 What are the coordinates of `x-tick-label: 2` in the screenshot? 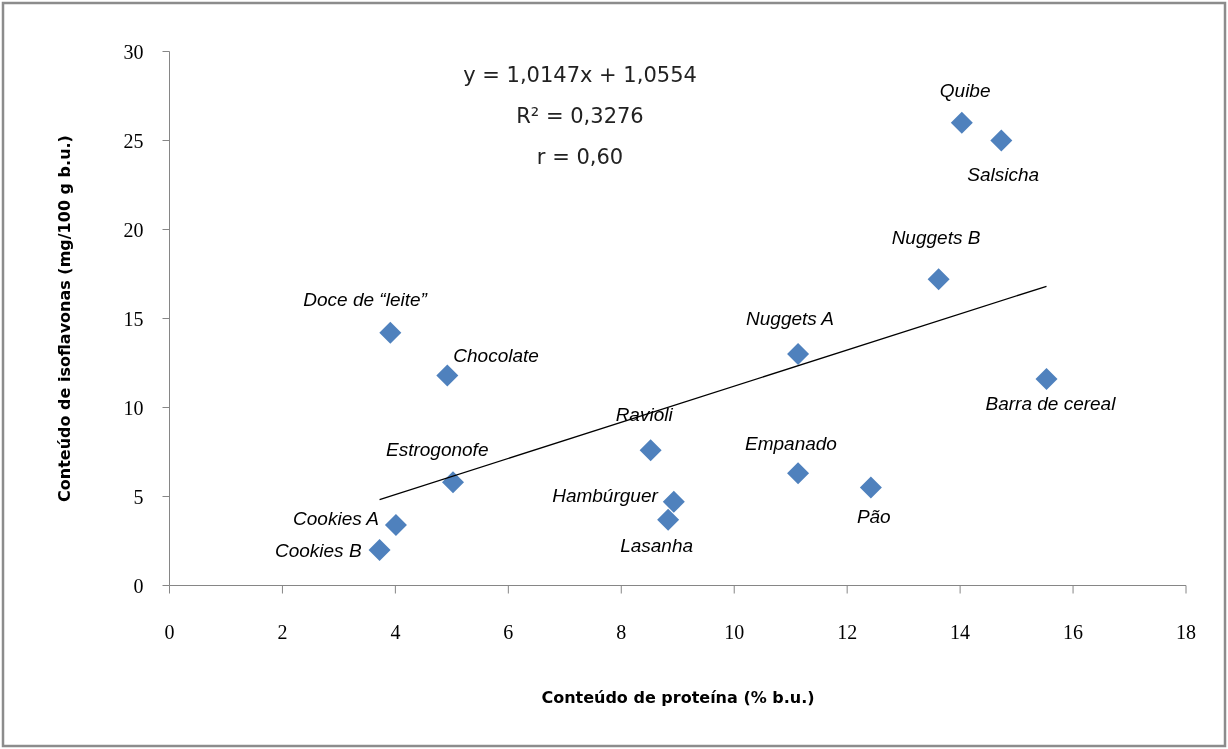 It's located at (282, 631).